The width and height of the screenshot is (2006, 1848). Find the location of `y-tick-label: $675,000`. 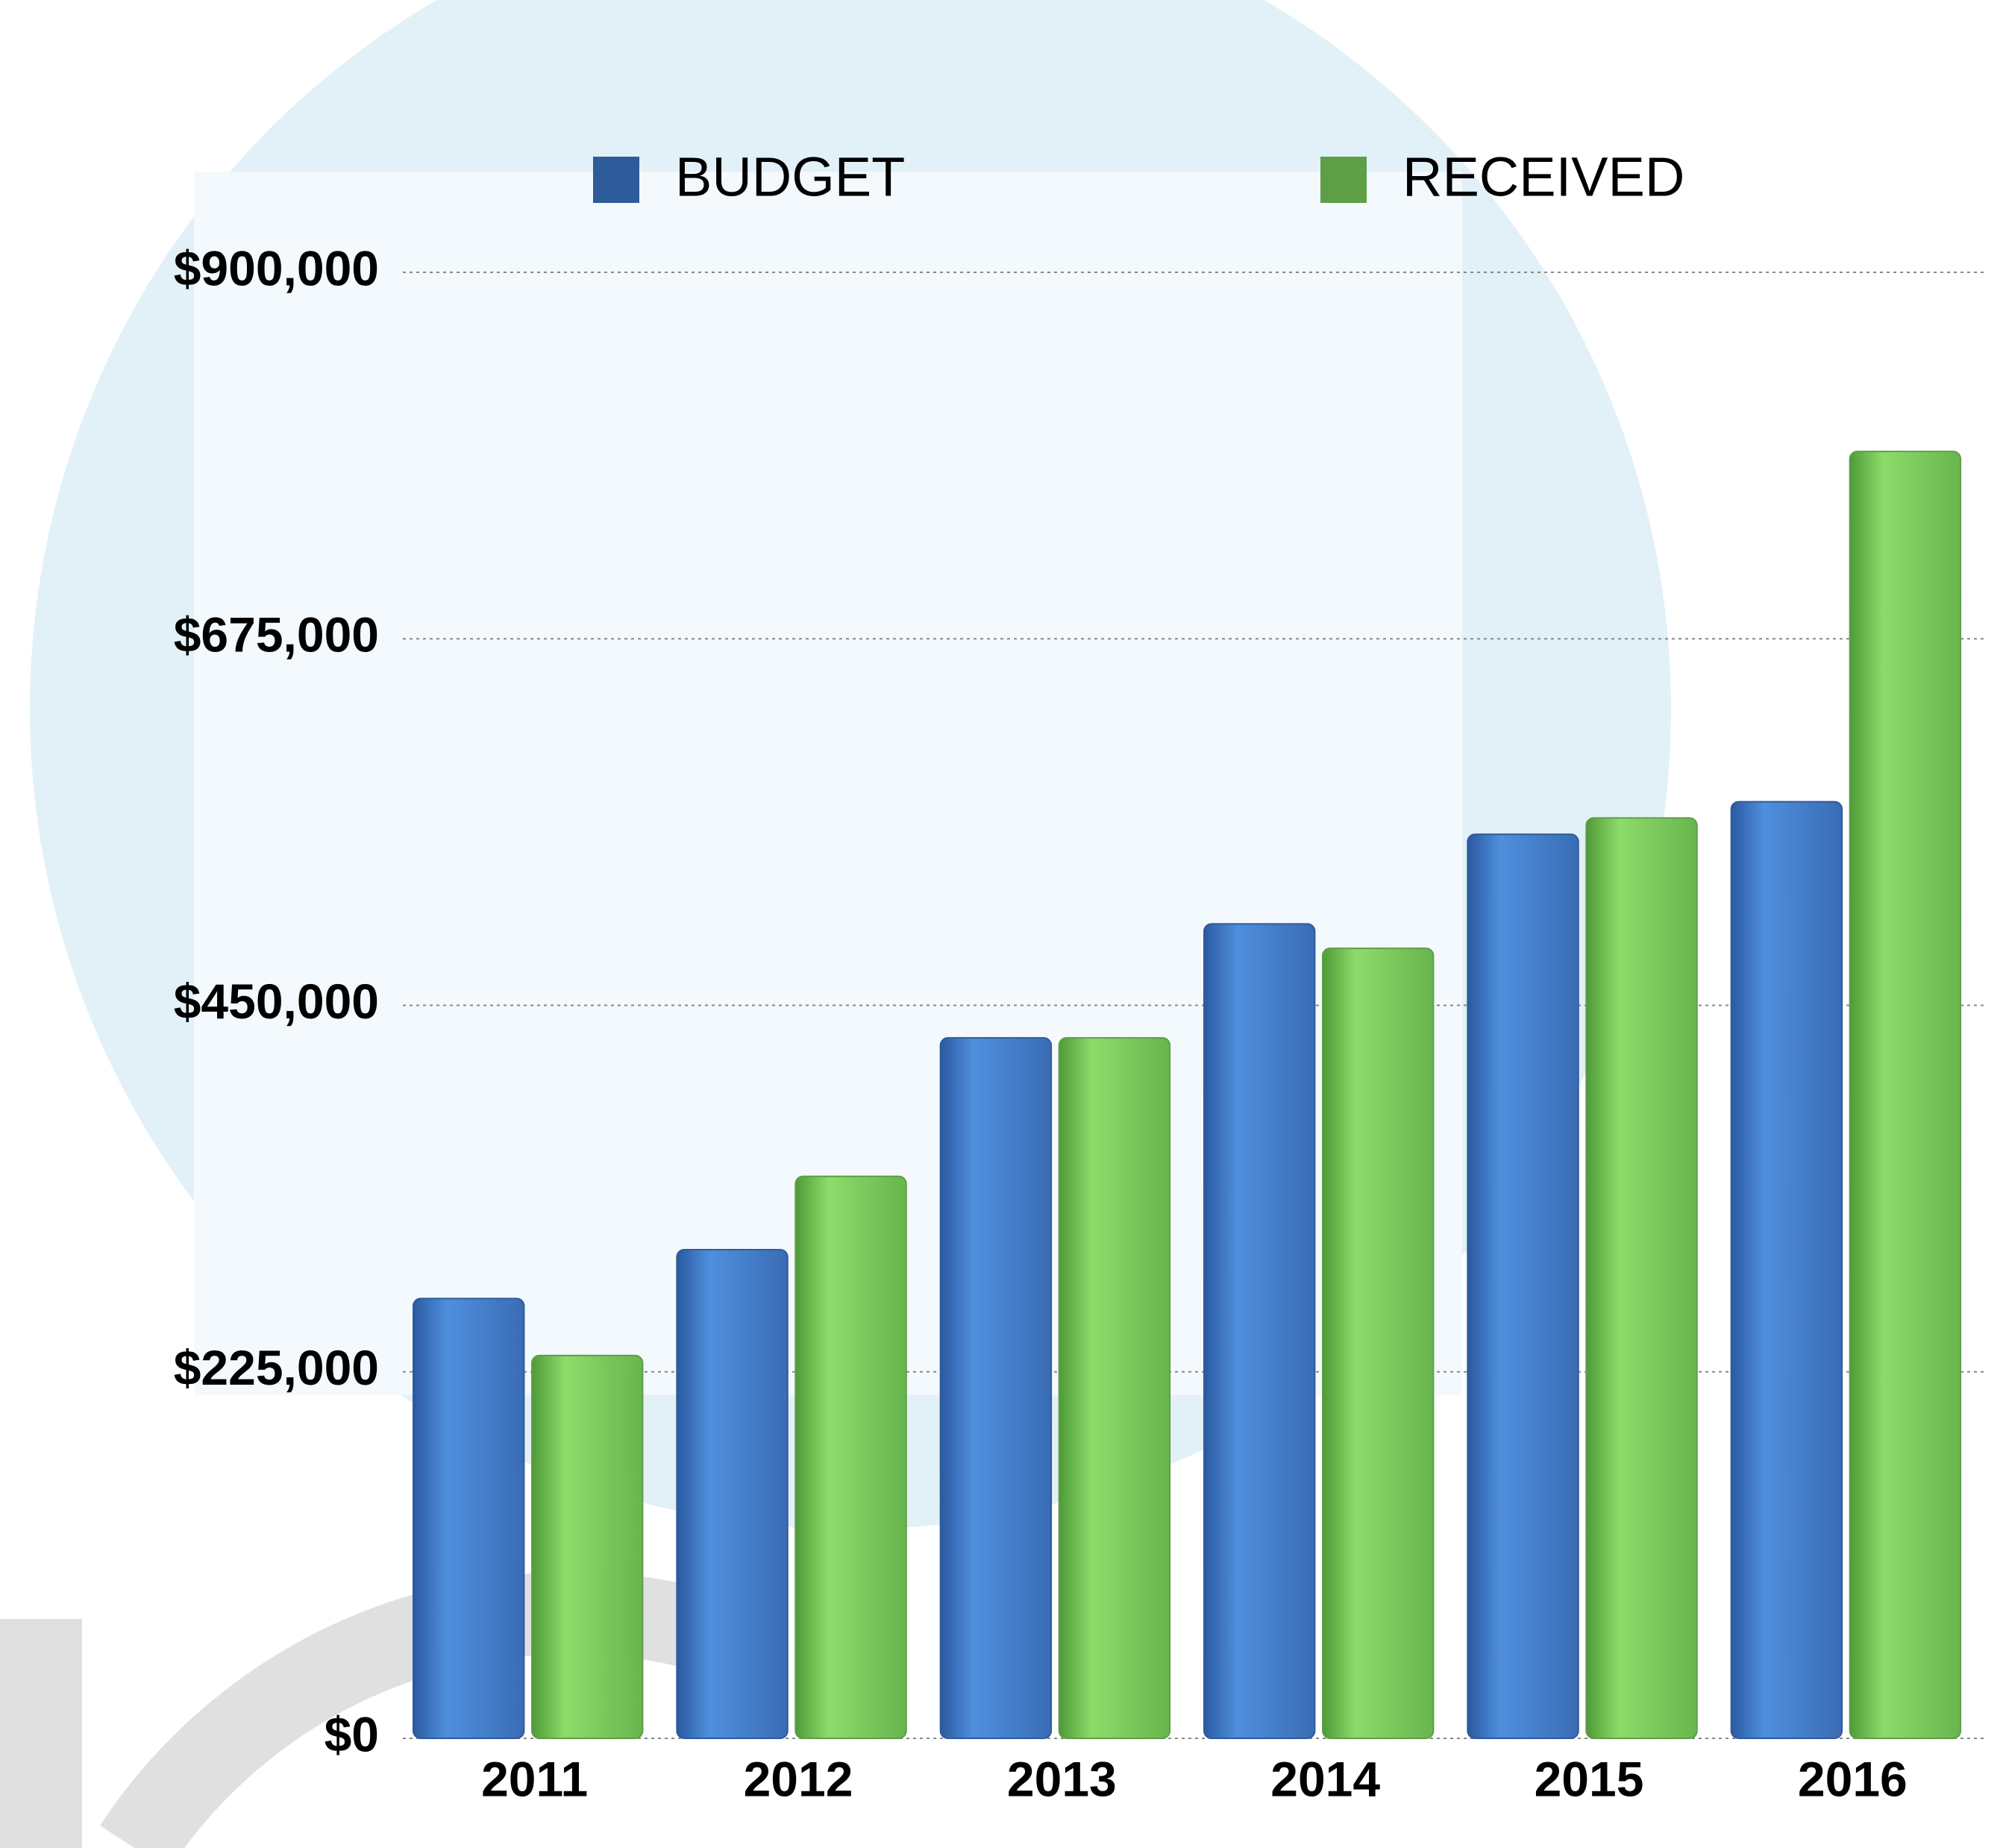

y-tick-label: $675,000 is located at coordinates (276, 635).